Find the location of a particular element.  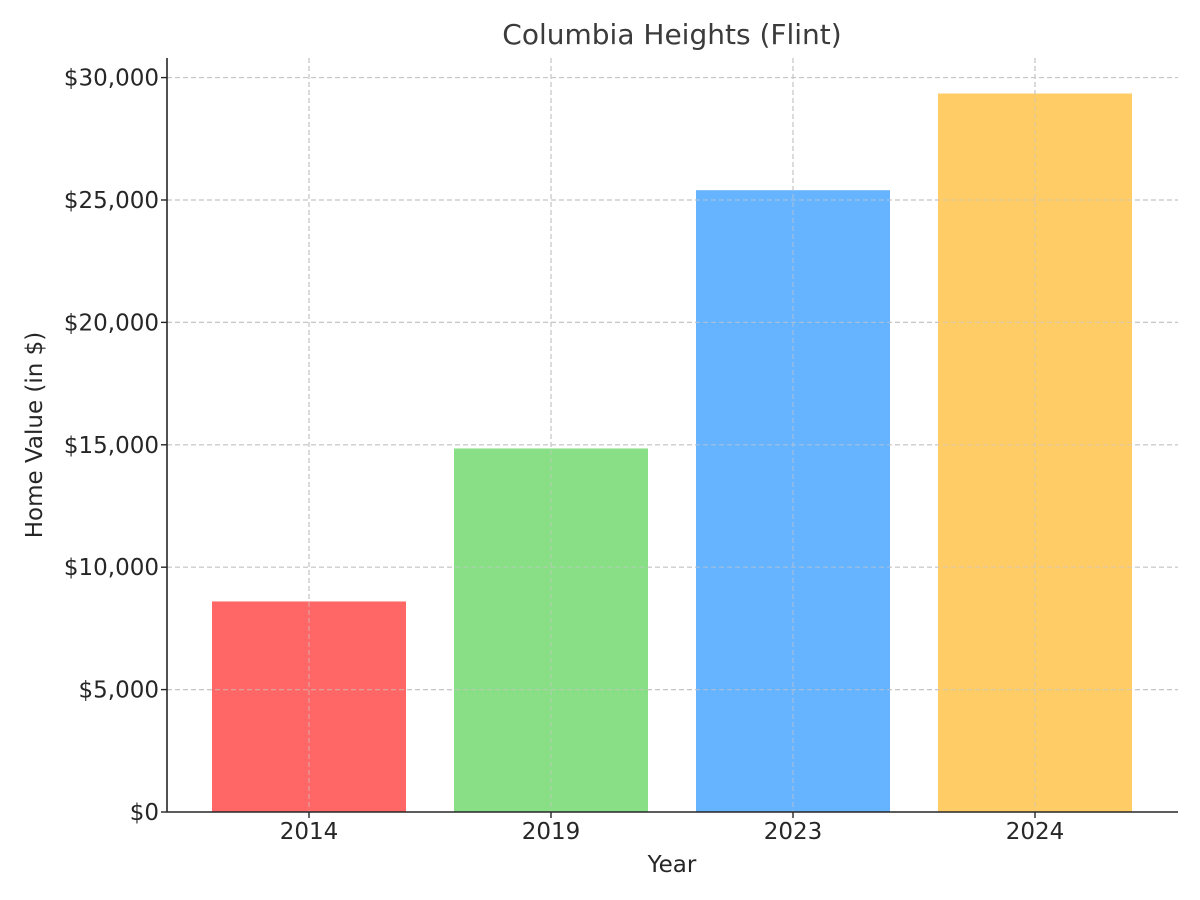

y-tick-label: $15,000 is located at coordinates (111, 446).